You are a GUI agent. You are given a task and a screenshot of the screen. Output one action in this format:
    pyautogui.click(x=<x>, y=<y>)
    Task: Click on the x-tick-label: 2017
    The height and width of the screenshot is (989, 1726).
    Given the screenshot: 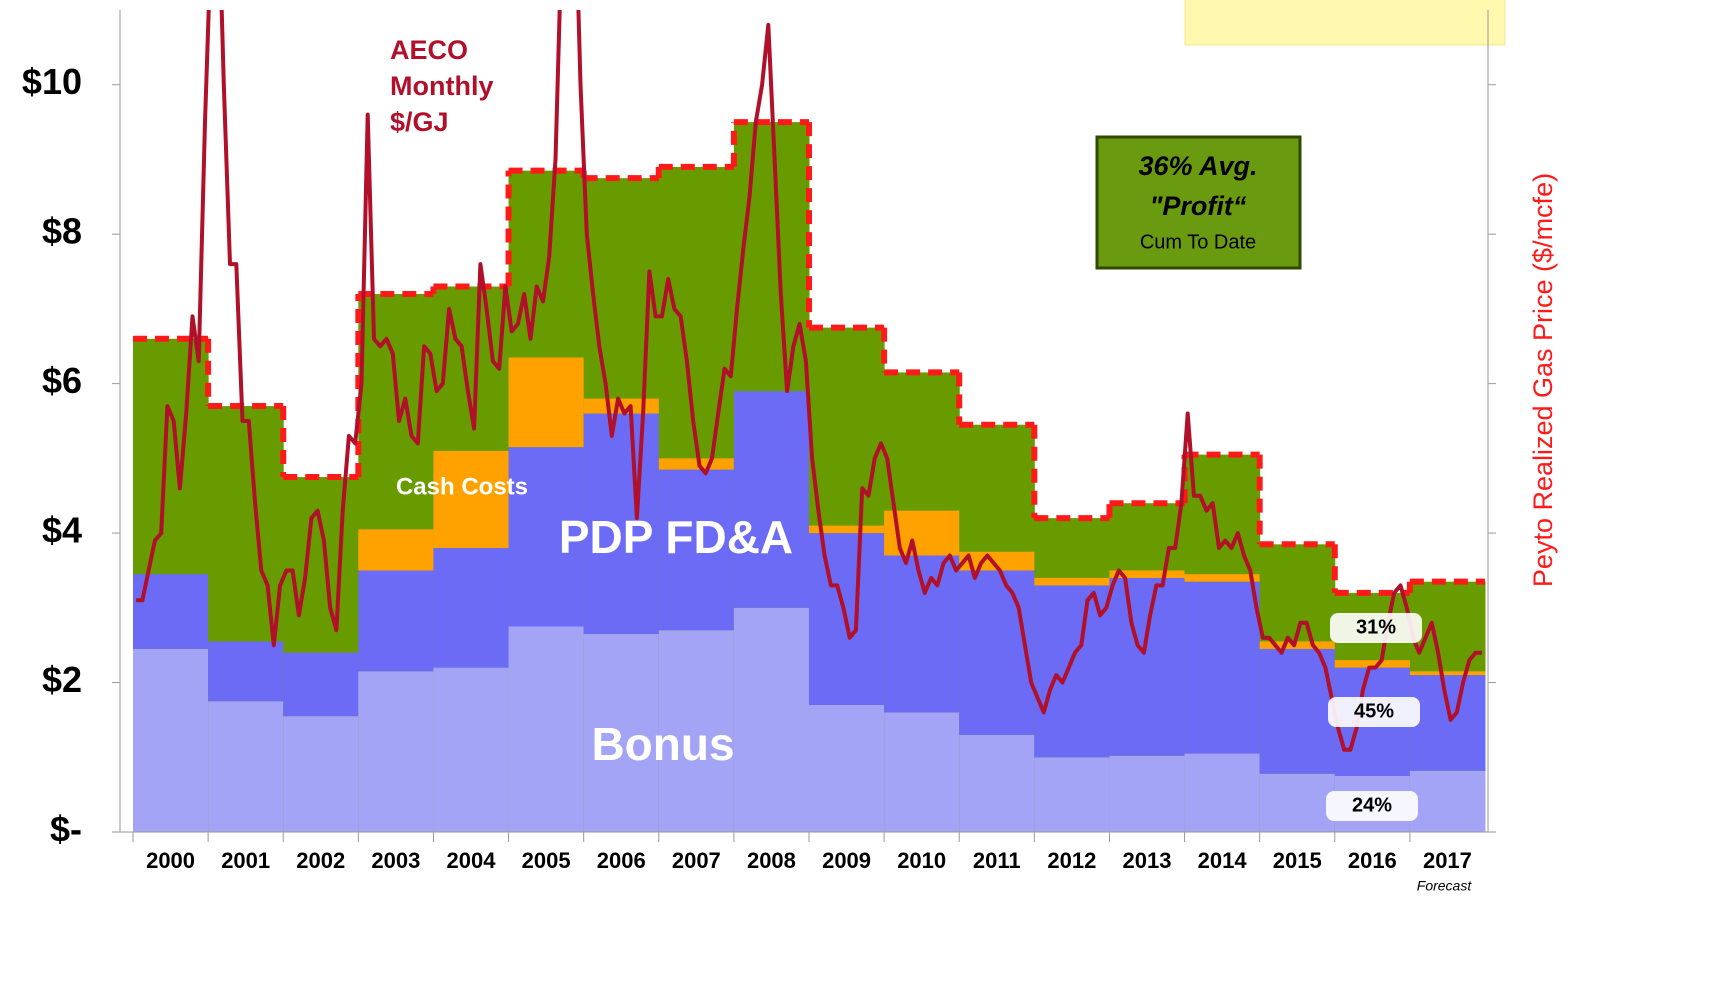 What is the action you would take?
    pyautogui.click(x=1447, y=860)
    